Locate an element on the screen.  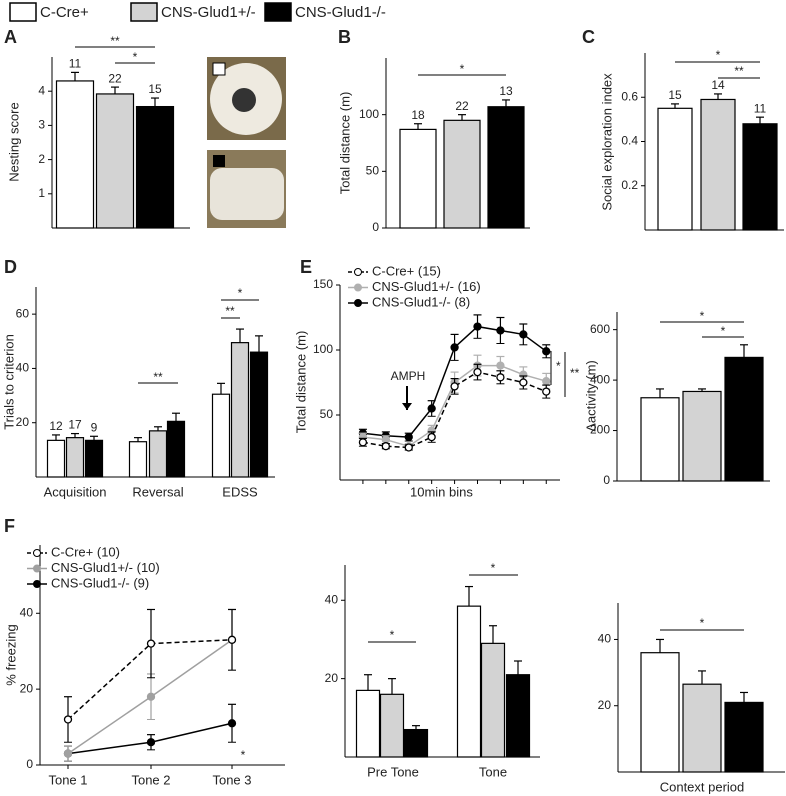
y-tick-label: 200 is located at coordinates (600, 430).